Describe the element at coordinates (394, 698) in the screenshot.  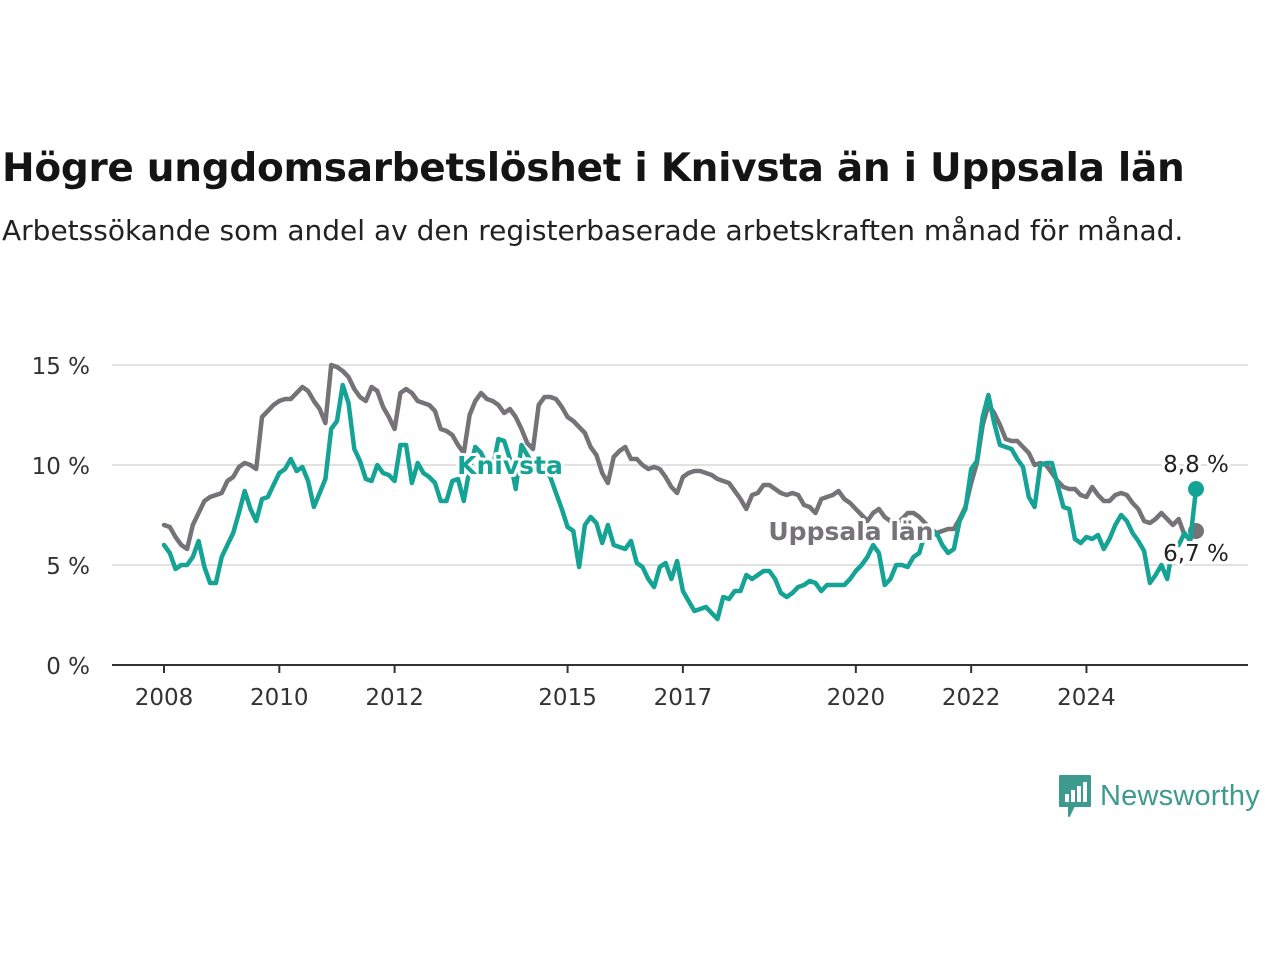
I see `x-tick-label: 2012` at that location.